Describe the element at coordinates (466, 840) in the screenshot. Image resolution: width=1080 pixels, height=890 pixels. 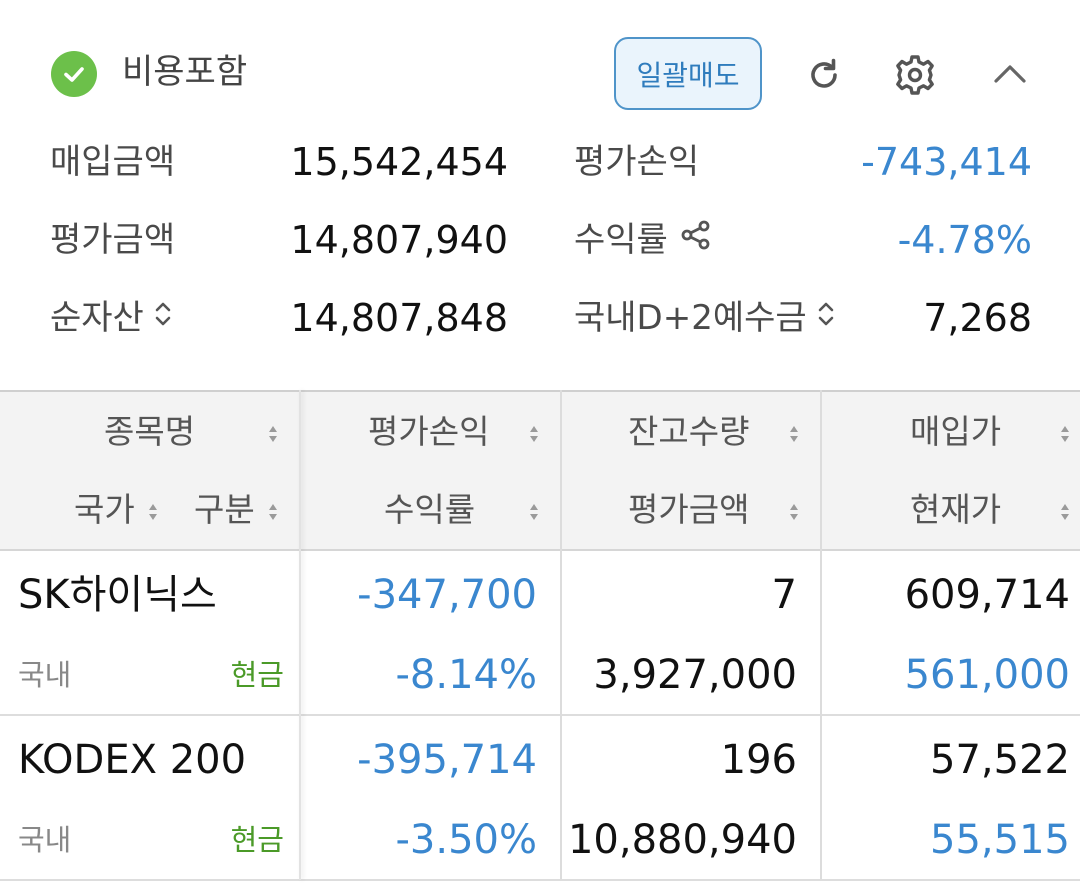
I see `row-return-rate: -3.50%` at that location.